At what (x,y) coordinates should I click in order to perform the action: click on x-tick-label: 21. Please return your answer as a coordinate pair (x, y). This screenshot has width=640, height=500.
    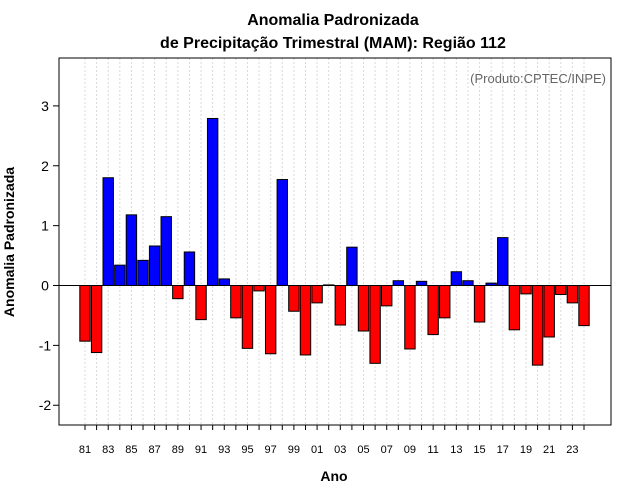
    Looking at the image, I should click on (549, 450).